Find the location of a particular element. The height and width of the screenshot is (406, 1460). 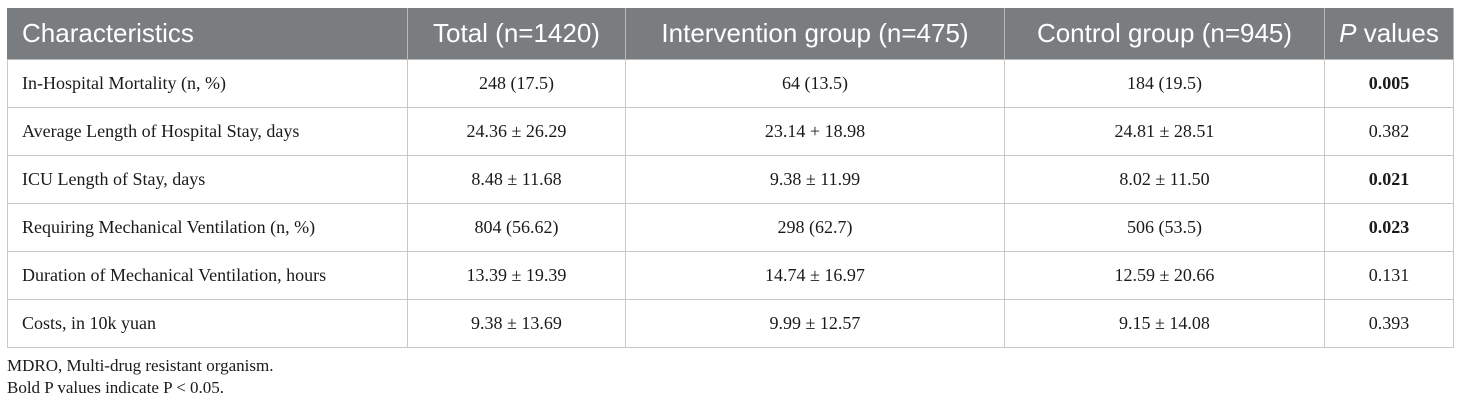

footnote-abbreviation: MDRO, Multi-drug resistant organism. is located at coordinates (140, 365).